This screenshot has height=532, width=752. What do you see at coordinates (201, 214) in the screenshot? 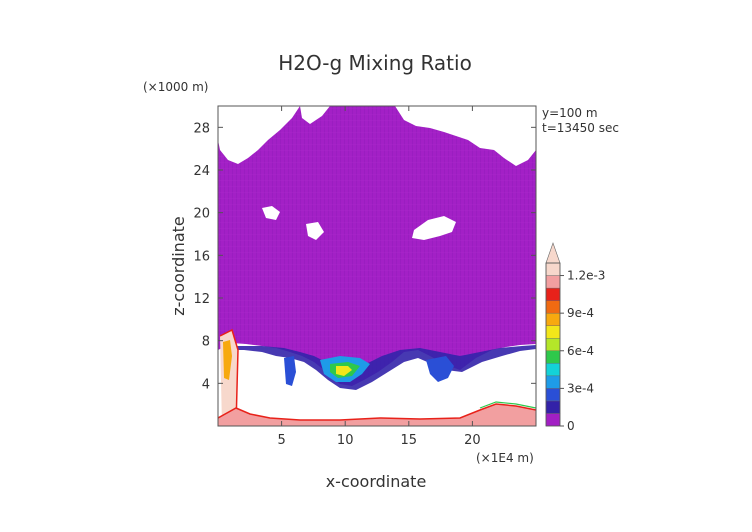
I see `y-tick-label: 20` at bounding box center [201, 214].